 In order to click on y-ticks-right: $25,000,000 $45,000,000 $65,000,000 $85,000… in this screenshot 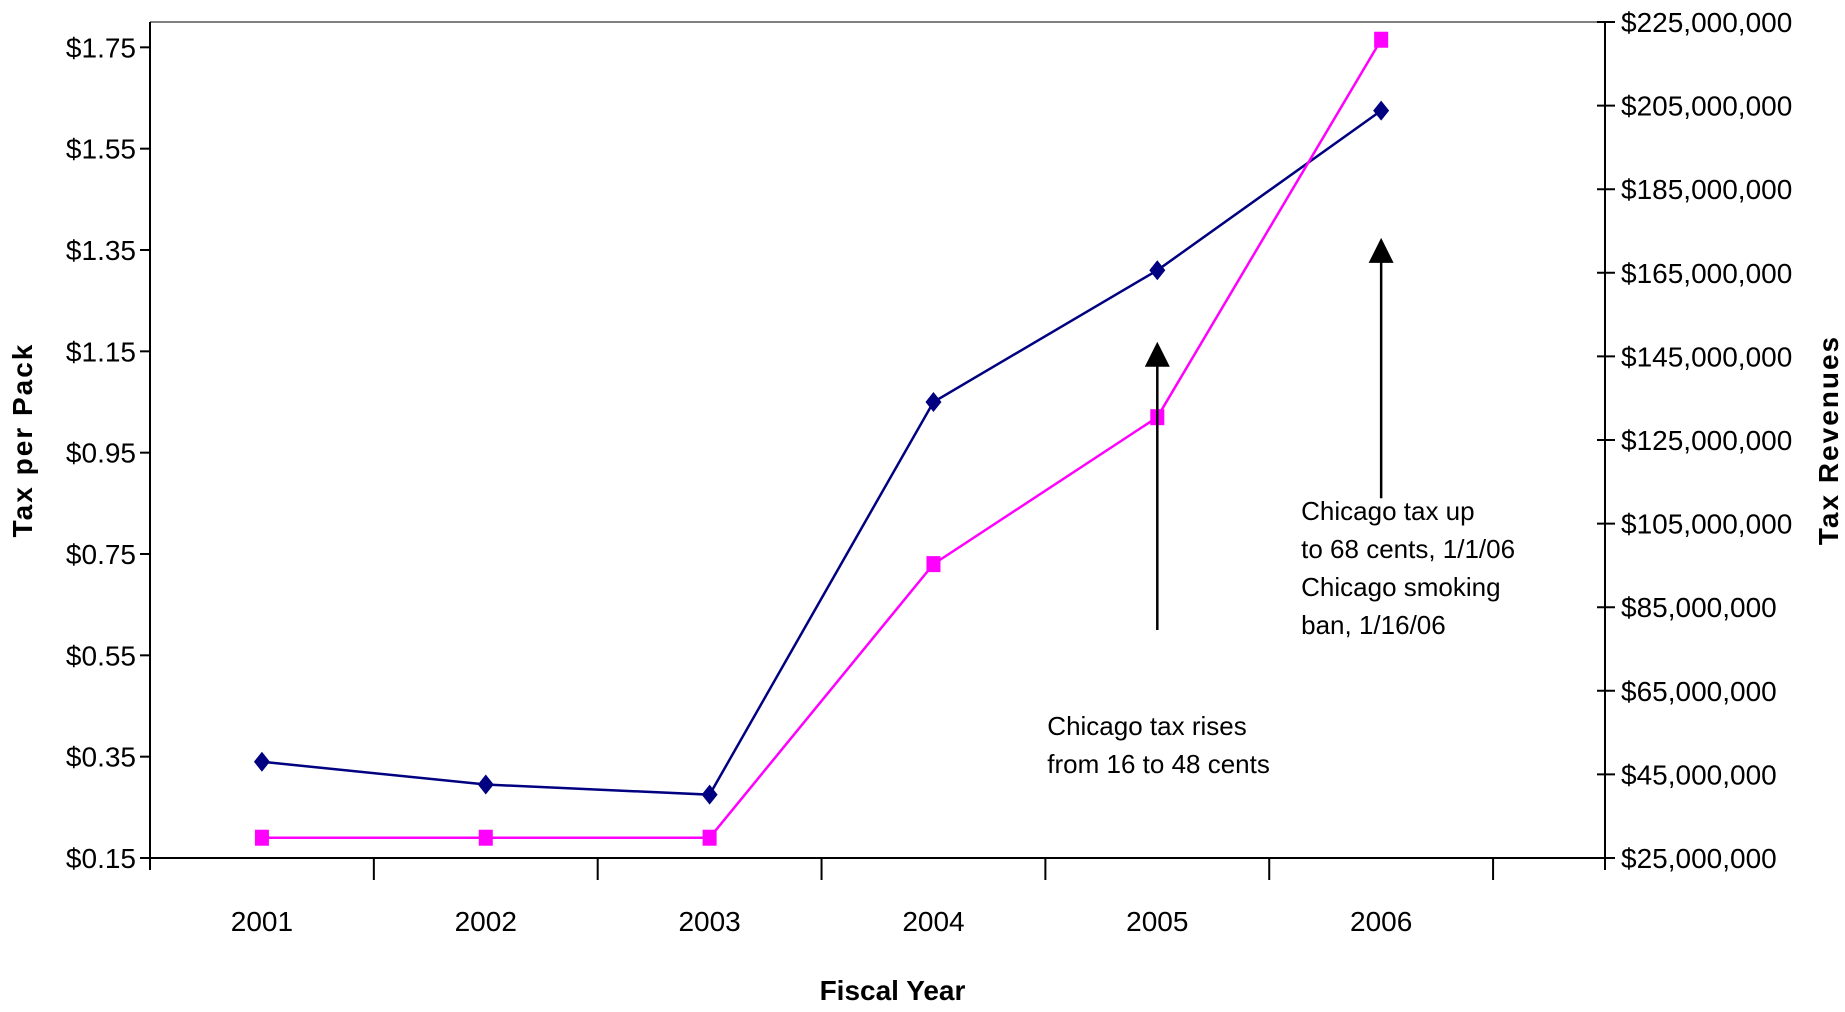, I will do `click(1694, 440)`.